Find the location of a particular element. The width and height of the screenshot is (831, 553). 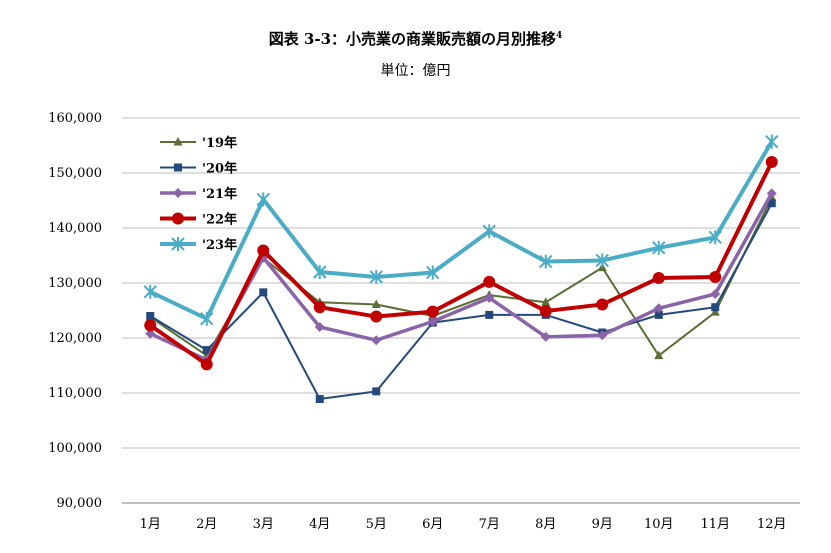

legend: '19年 '20年 '21年 '22年 '23年 is located at coordinates (198, 194).